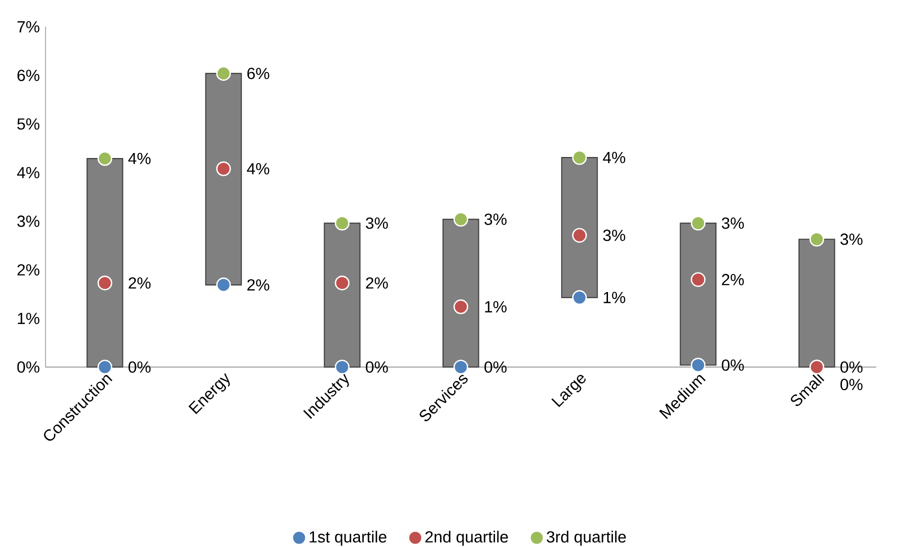  Describe the element at coordinates (28, 367) in the screenshot. I see `y-tick-label: 0%` at that location.